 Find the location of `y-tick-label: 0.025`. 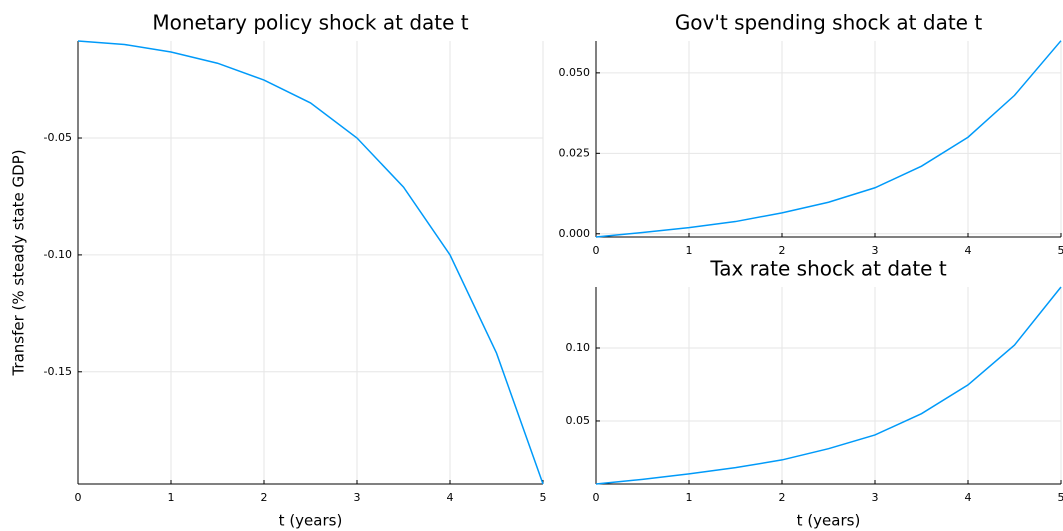

y-tick-label: 0.025 is located at coordinates (575, 152).